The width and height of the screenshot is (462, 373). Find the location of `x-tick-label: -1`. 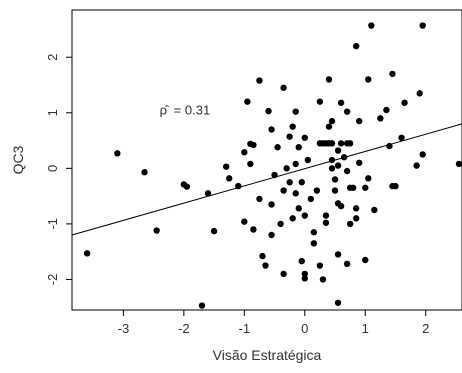

x-tick-label: -1 is located at coordinates (245, 328).